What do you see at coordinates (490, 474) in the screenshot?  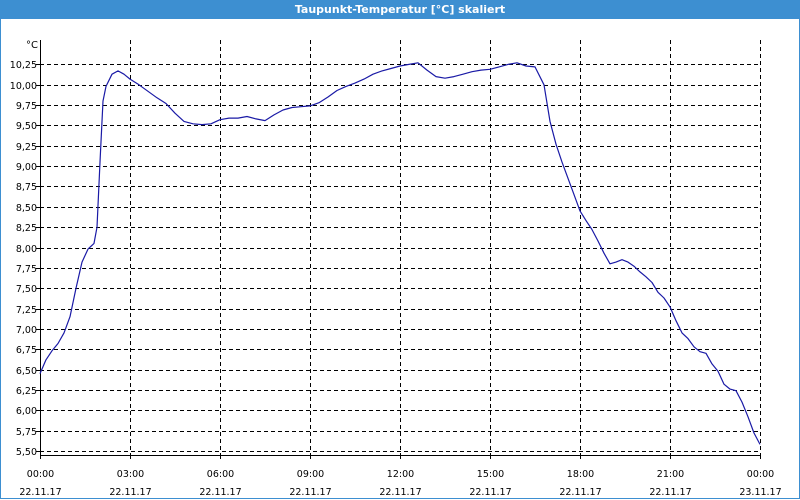 I see `x-tick-time-label: 15:00` at bounding box center [490, 474].